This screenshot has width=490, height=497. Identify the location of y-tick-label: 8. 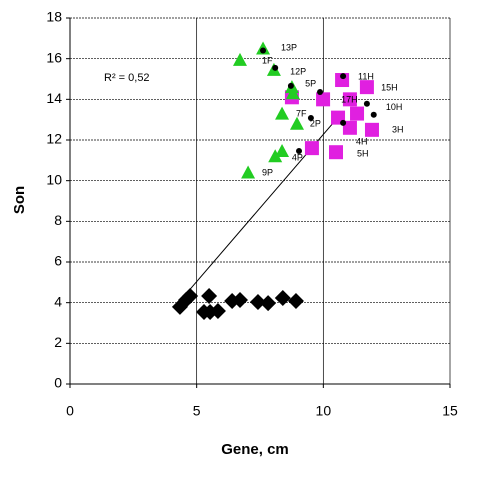
(58, 220).